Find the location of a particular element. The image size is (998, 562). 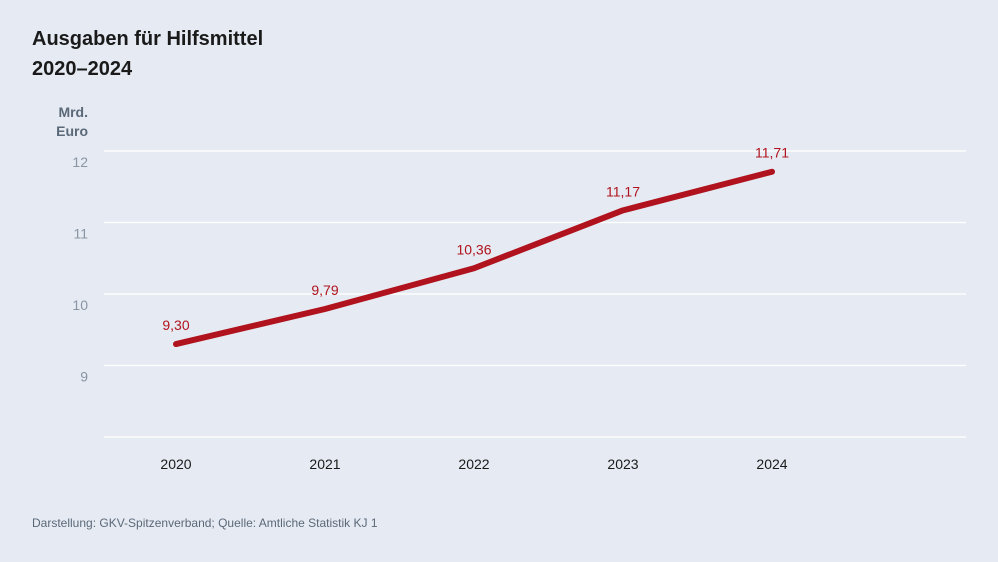

data-label: 9,79 is located at coordinates (324, 290).